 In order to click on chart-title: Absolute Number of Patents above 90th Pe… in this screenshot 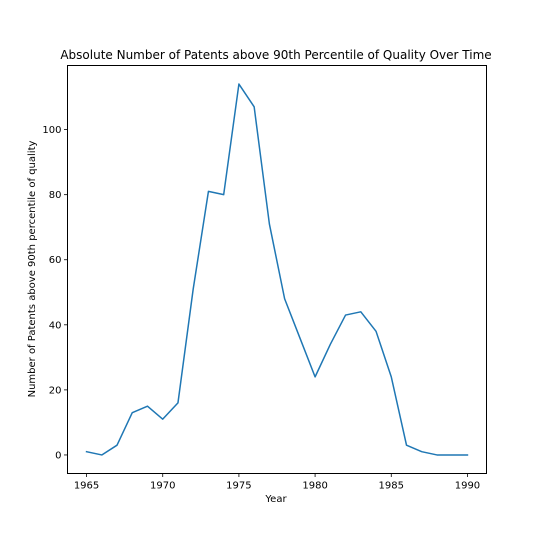, I will do `click(275, 55)`.